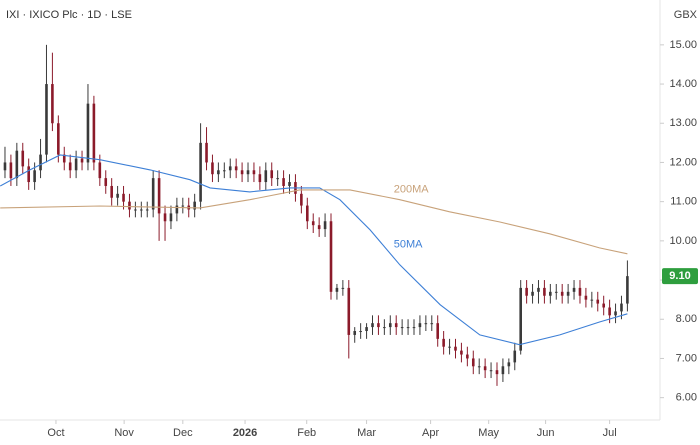  Describe the element at coordinates (245, 433) in the screenshot. I see `x-tick-label: 2026` at that location.